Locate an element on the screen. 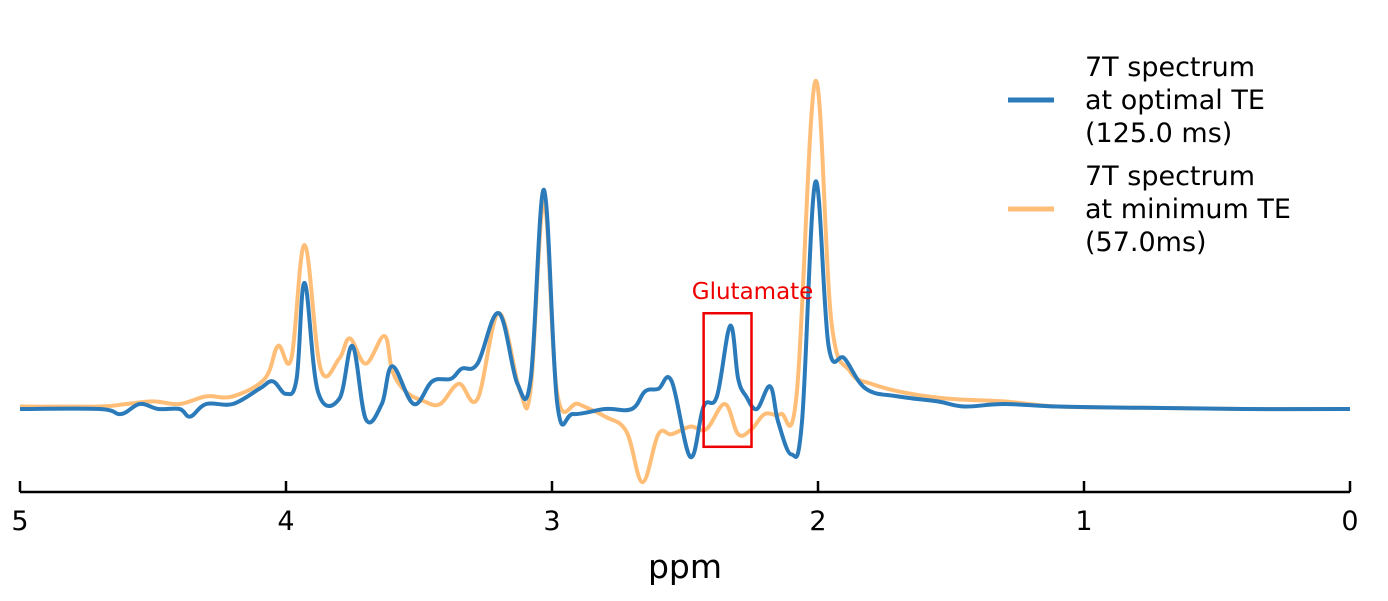 This screenshot has height=601, width=1388. x-axis: 5 4 3 2 1 0 is located at coordinates (685, 509).